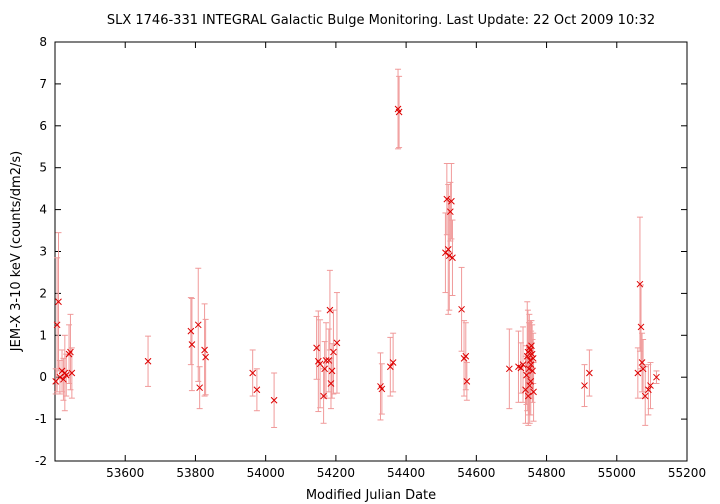 The image size is (720, 504). Describe the element at coordinates (41, 461) in the screenshot. I see `y-tick-label: -2` at that location.